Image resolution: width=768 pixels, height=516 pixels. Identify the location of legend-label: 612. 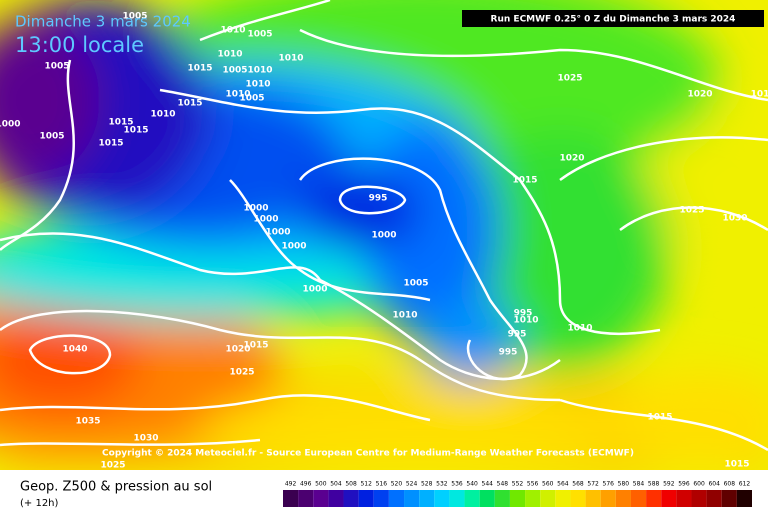
(745, 484).